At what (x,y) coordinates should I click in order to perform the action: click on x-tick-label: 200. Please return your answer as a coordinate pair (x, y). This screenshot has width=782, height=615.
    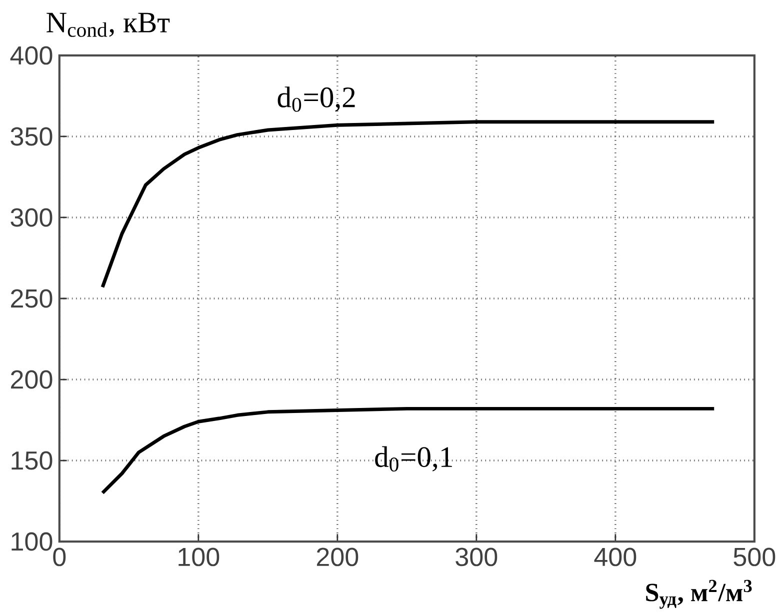
    Looking at the image, I should click on (337, 557).